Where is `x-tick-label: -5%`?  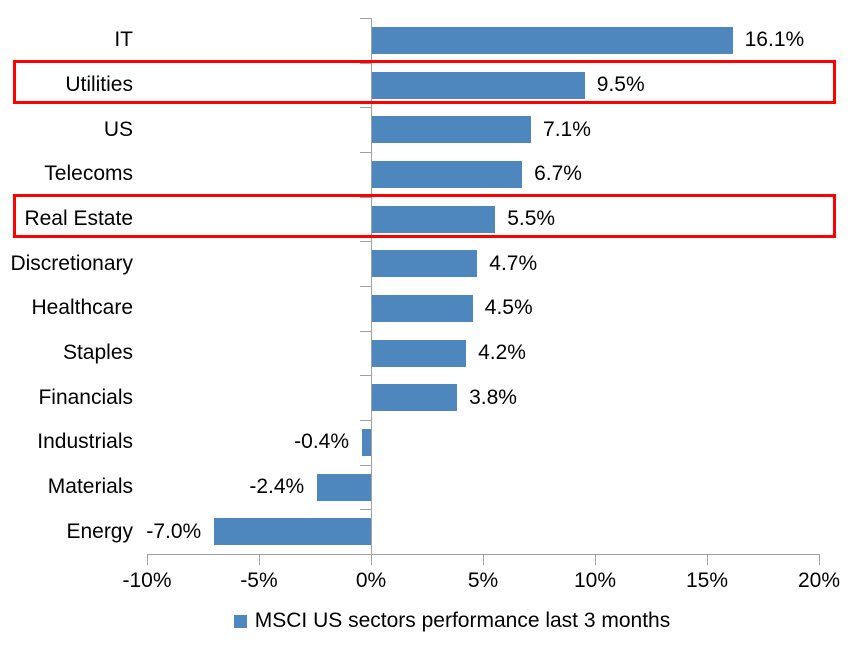 x-tick-label: -5% is located at coordinates (259, 580).